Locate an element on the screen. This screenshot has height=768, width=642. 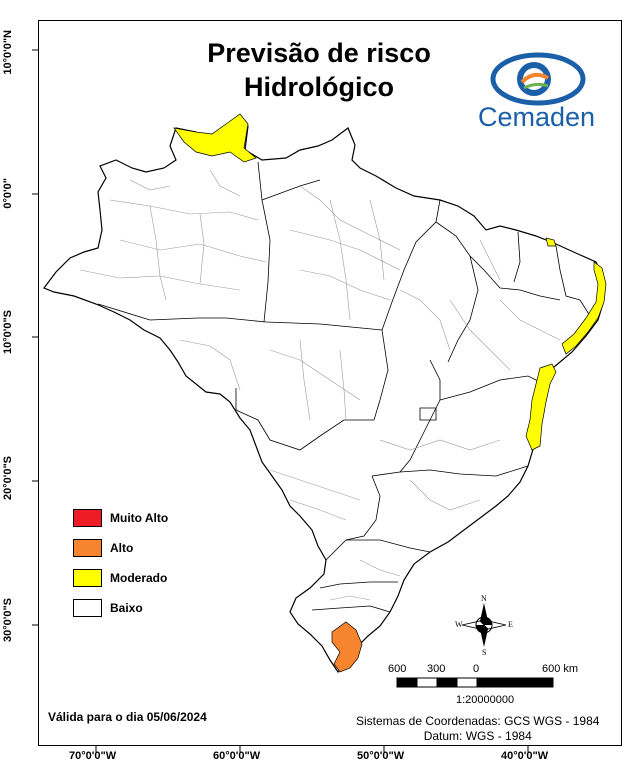
legend-swatch-muito-alto is located at coordinates (87, 518).